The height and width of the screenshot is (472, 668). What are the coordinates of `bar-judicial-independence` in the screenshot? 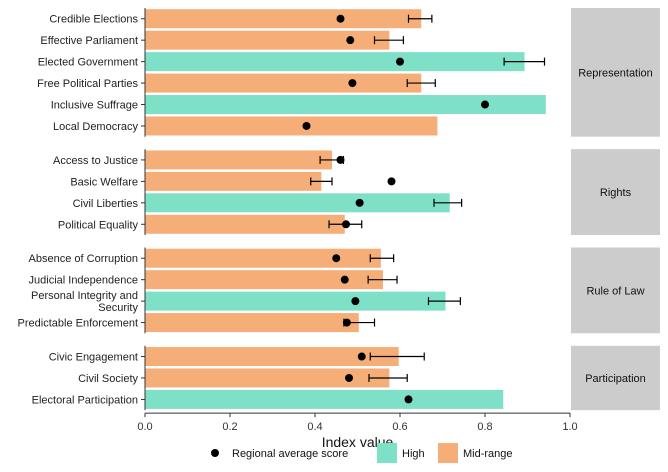 It's located at (264, 280).